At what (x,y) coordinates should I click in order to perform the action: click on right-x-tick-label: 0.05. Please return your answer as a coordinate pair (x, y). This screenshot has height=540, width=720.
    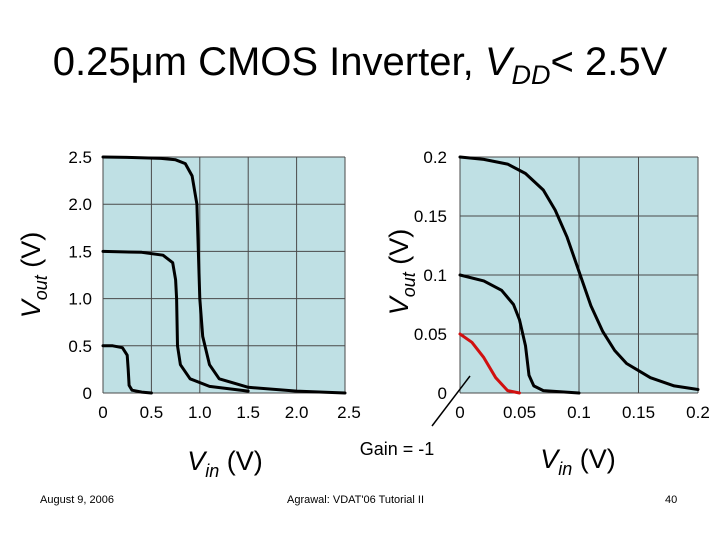
    Looking at the image, I should click on (519, 412).